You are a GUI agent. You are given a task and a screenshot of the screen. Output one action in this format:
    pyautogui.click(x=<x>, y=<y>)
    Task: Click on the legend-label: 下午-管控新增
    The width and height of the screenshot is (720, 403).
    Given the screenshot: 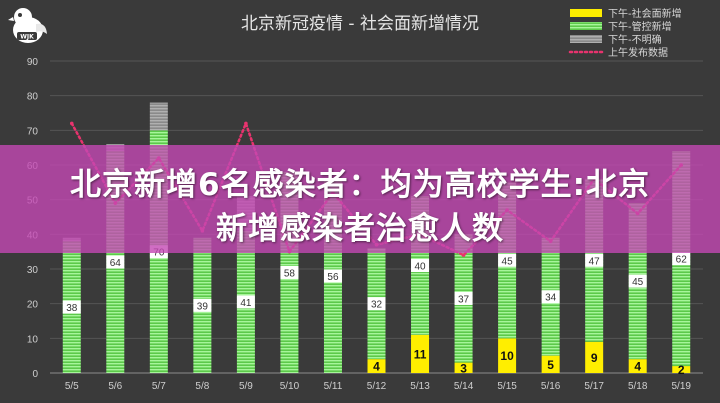 What is the action you would take?
    pyautogui.click(x=640, y=26)
    